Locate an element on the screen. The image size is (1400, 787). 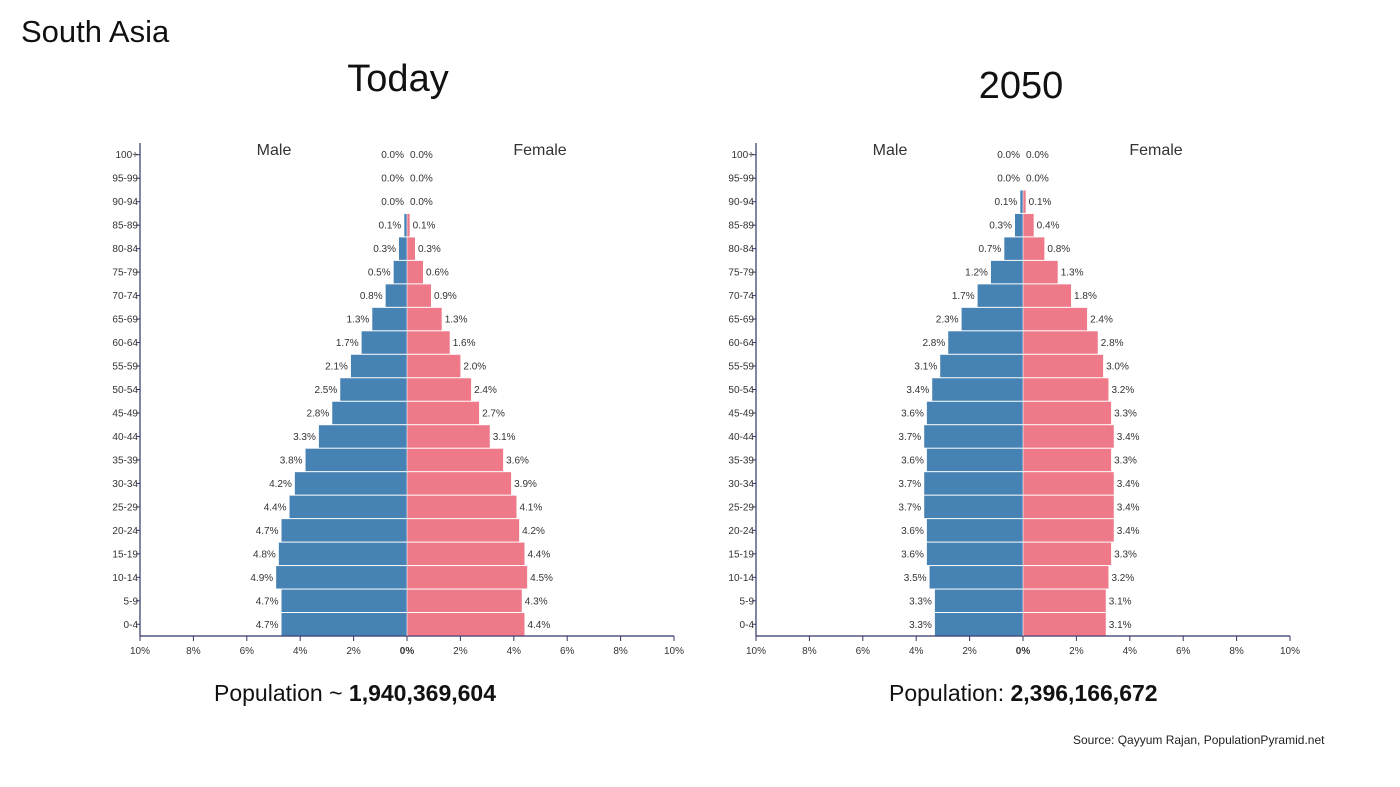
male-value-label: 3.3% is located at coordinates (920, 601).